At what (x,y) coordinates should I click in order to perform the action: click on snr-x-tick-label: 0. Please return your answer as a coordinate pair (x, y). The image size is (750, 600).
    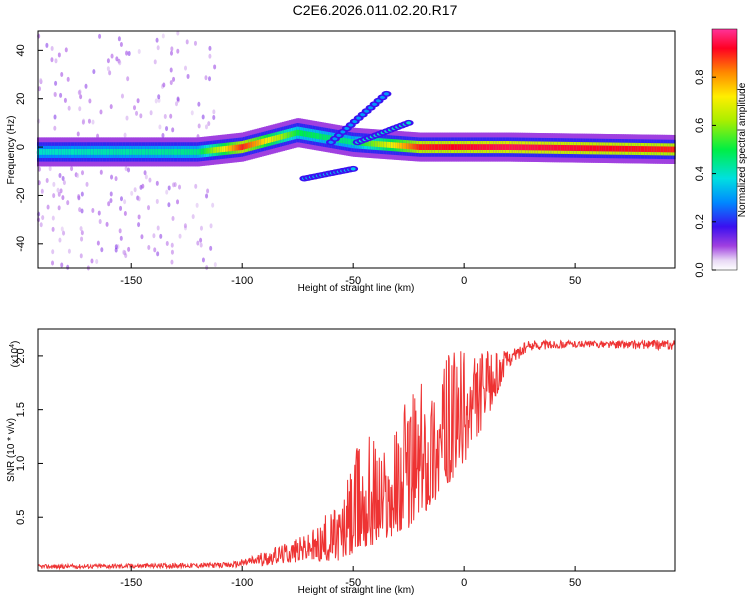
    Looking at the image, I should click on (464, 583).